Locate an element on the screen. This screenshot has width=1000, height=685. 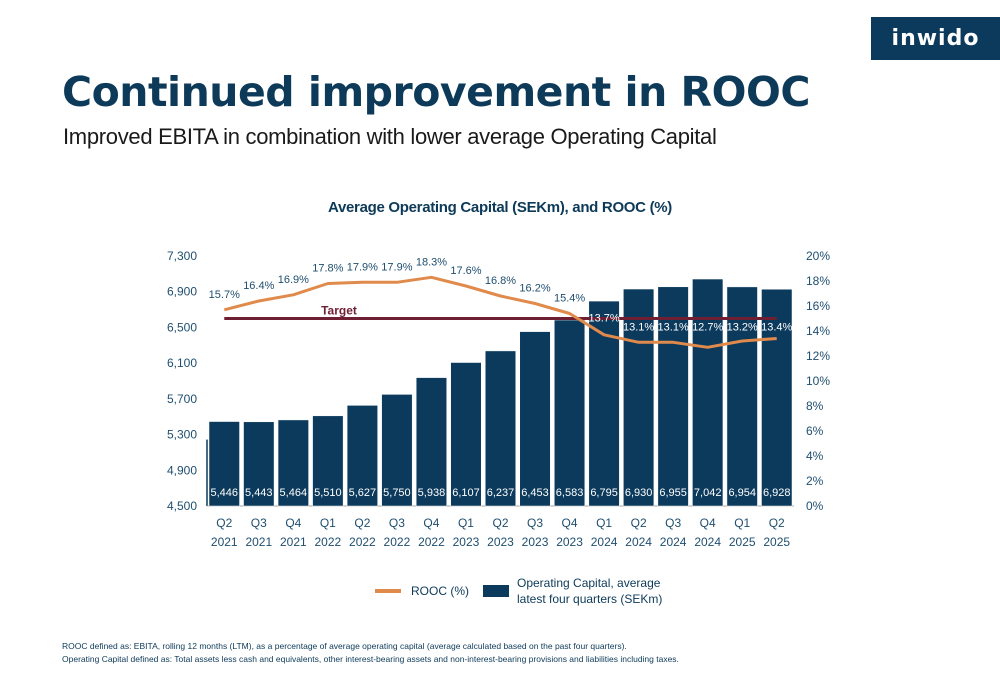
right-tick-label: 6% is located at coordinates (815, 431).